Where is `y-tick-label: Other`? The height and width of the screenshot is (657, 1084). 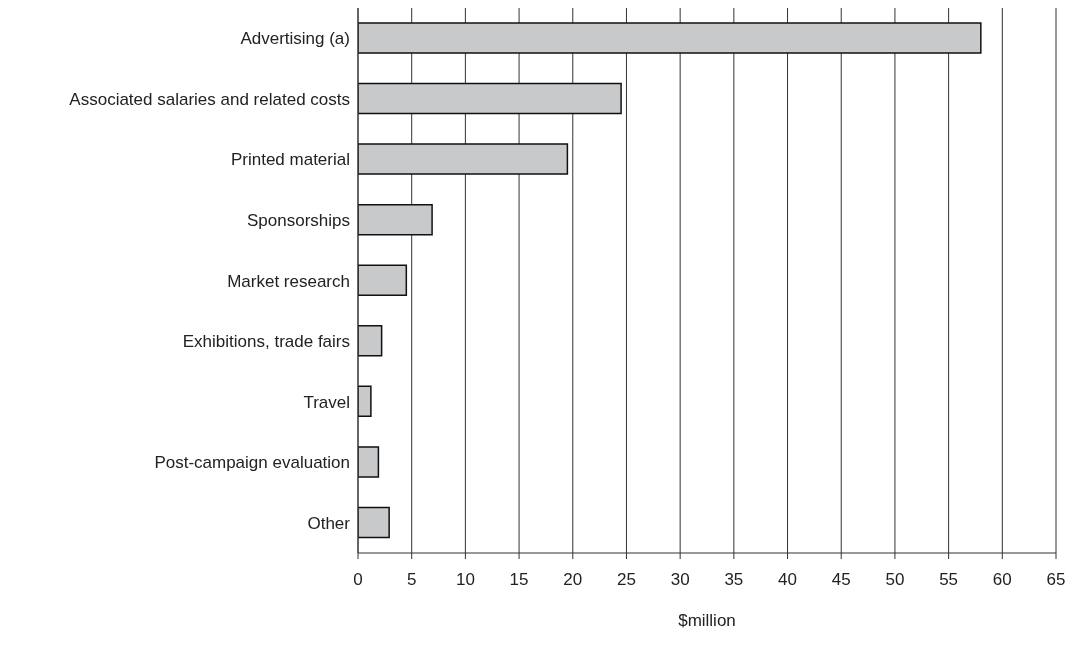 y-tick-label: Other is located at coordinates (329, 523).